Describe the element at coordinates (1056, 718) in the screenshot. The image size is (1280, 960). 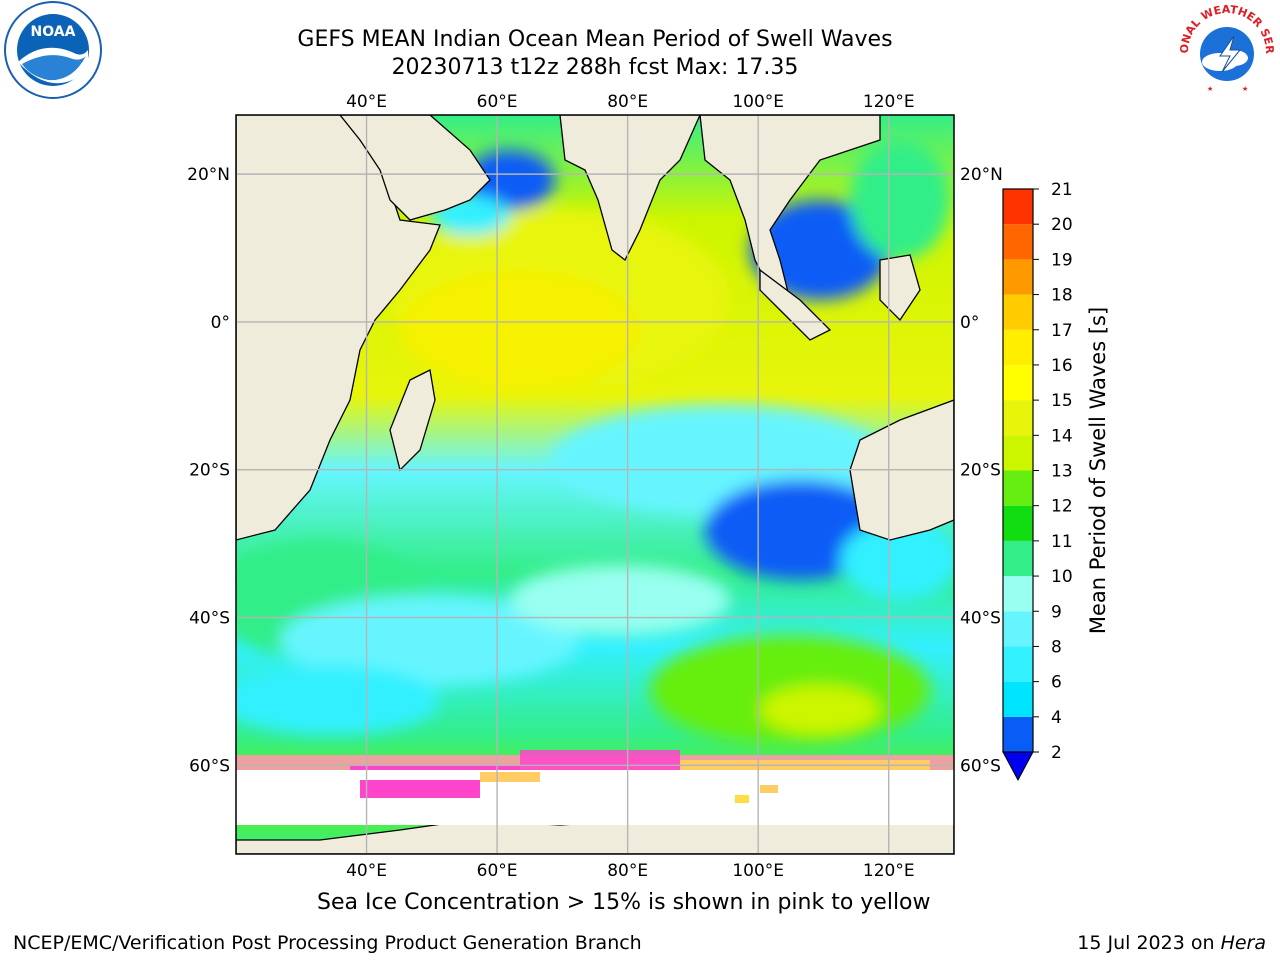
I see `colorbar-tick-label: 4` at that location.